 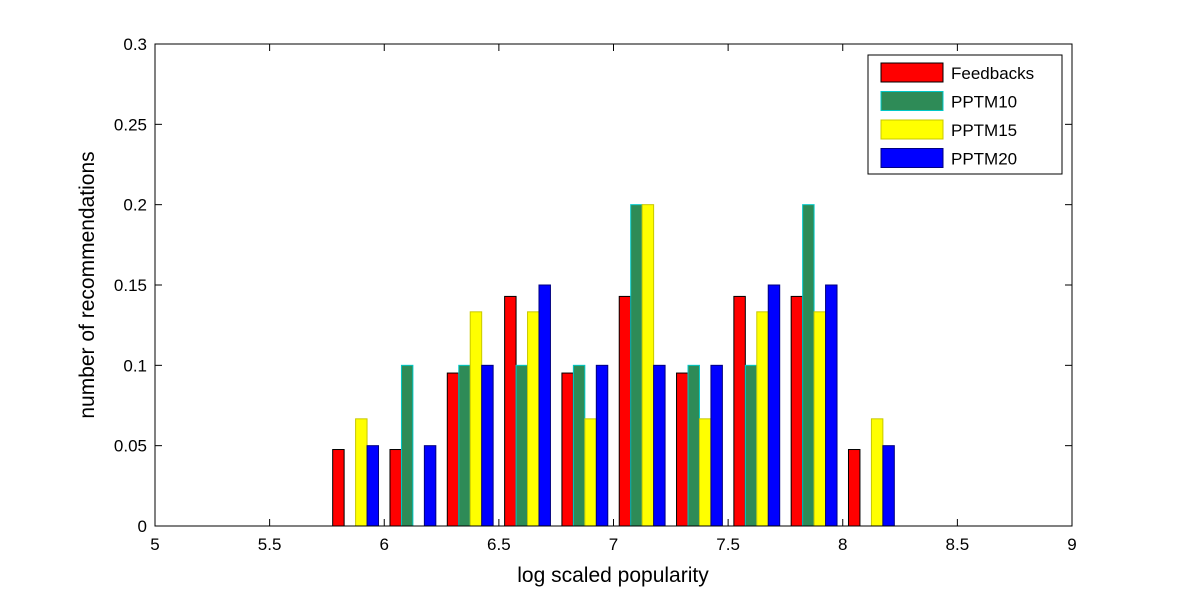 I want to click on x-tick-label: 5.5, so click(x=270, y=544).